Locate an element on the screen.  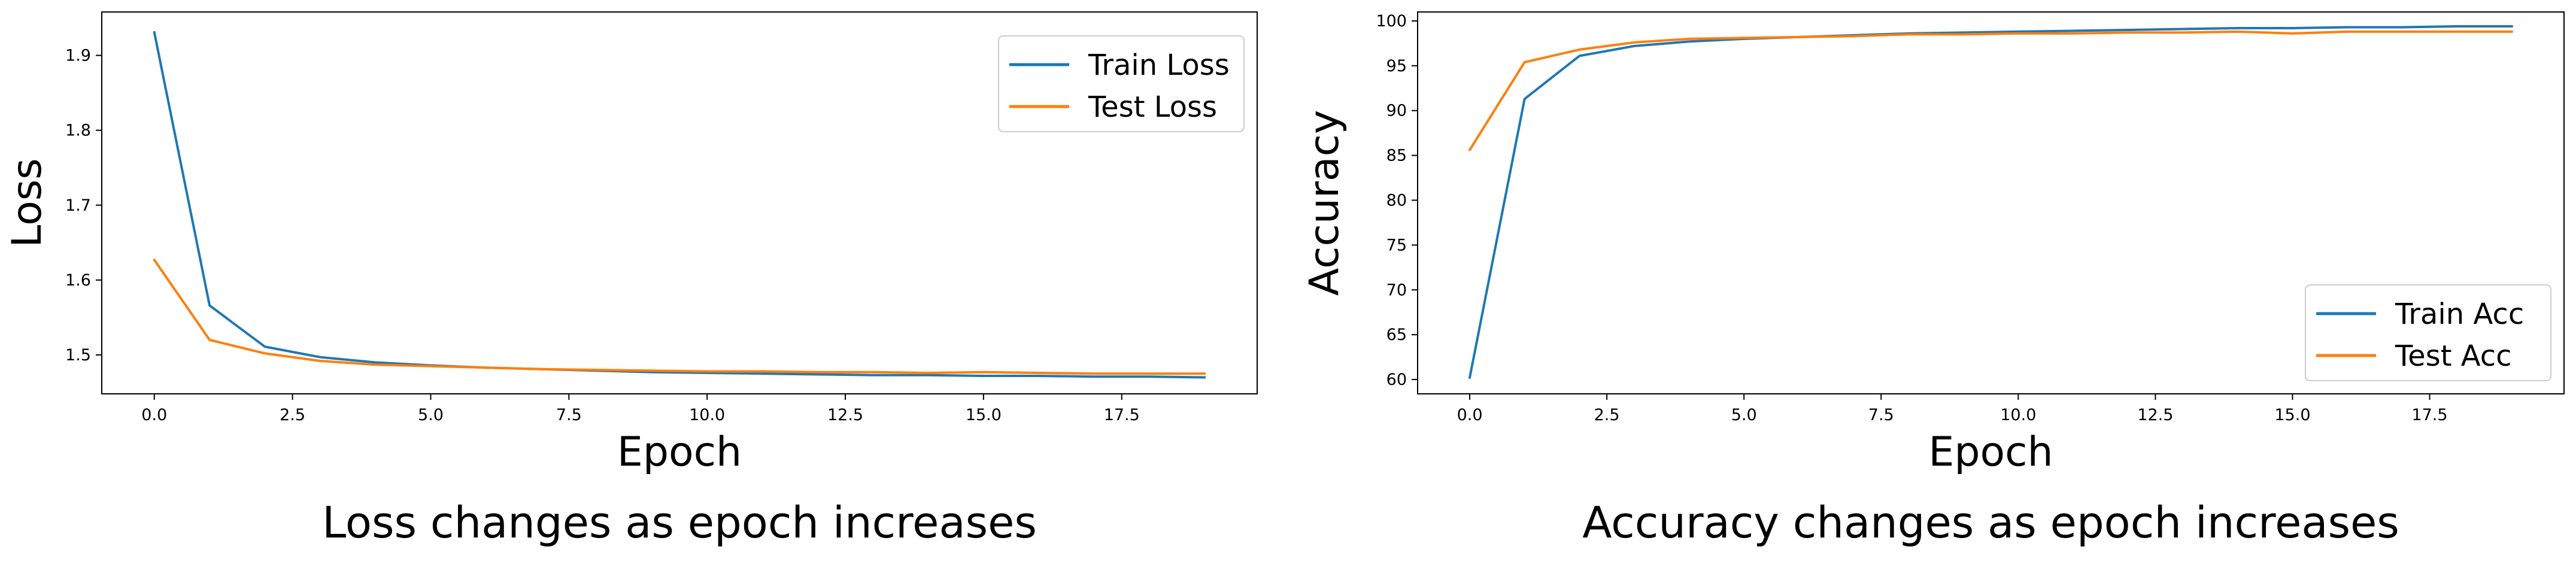
legend-label: Train Loss is located at coordinates (1159, 65).